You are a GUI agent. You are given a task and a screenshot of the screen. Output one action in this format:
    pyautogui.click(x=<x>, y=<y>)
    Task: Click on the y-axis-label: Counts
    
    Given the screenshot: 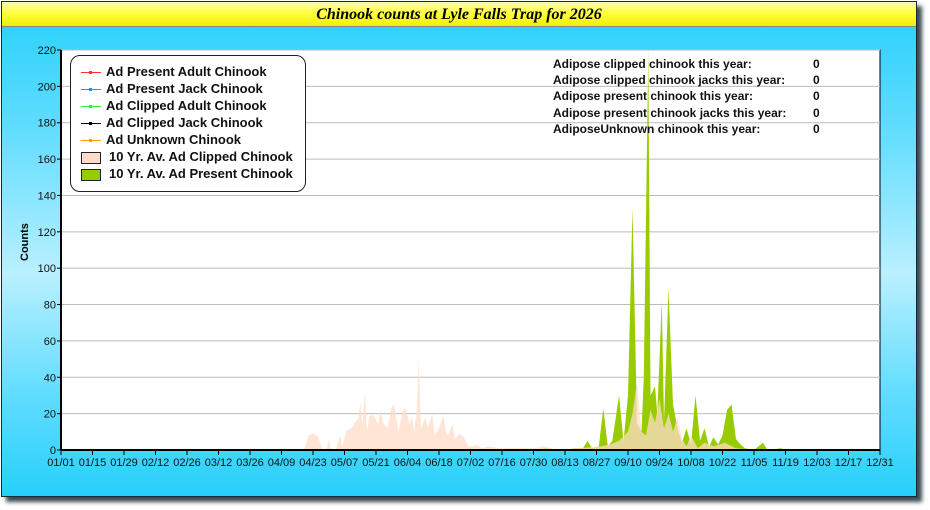 What is the action you would take?
    pyautogui.click(x=25, y=242)
    